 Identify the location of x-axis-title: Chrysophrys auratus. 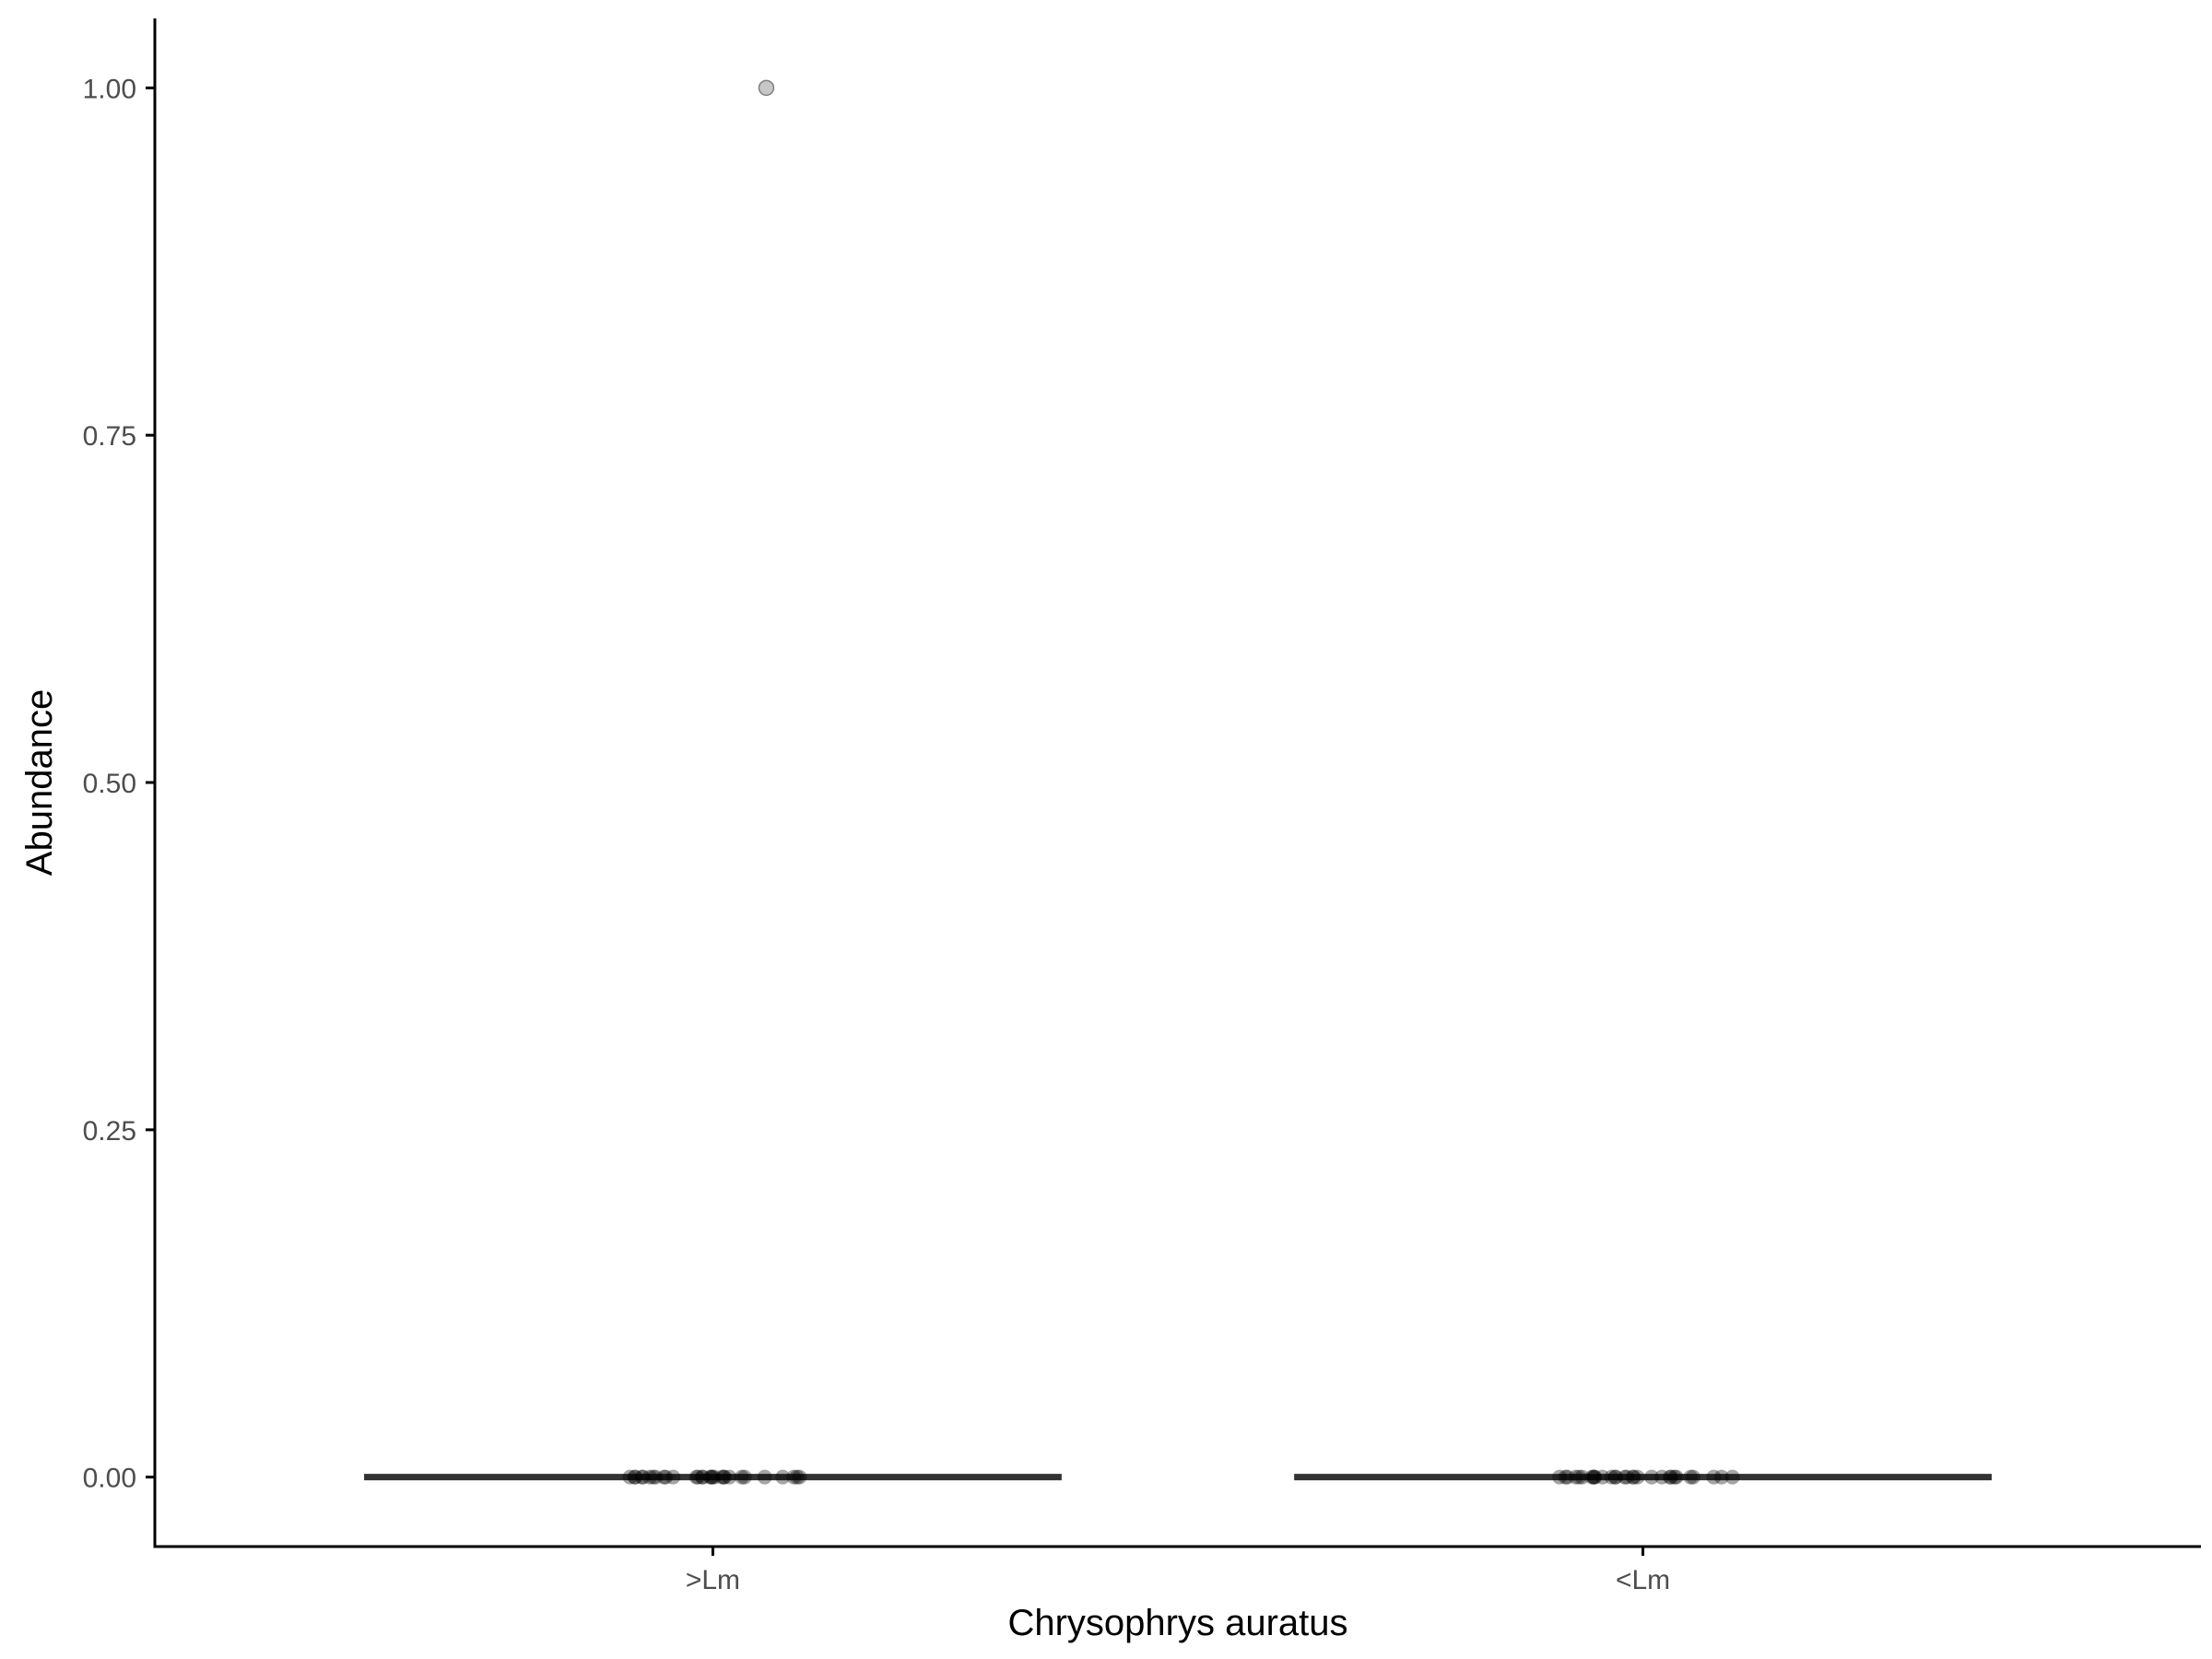
(1177, 1623).